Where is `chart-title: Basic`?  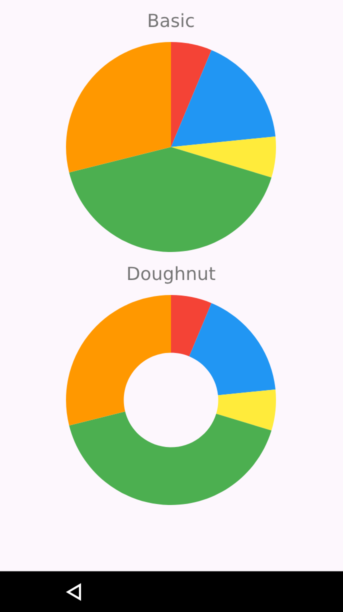 chart-title: Basic is located at coordinates (171, 20).